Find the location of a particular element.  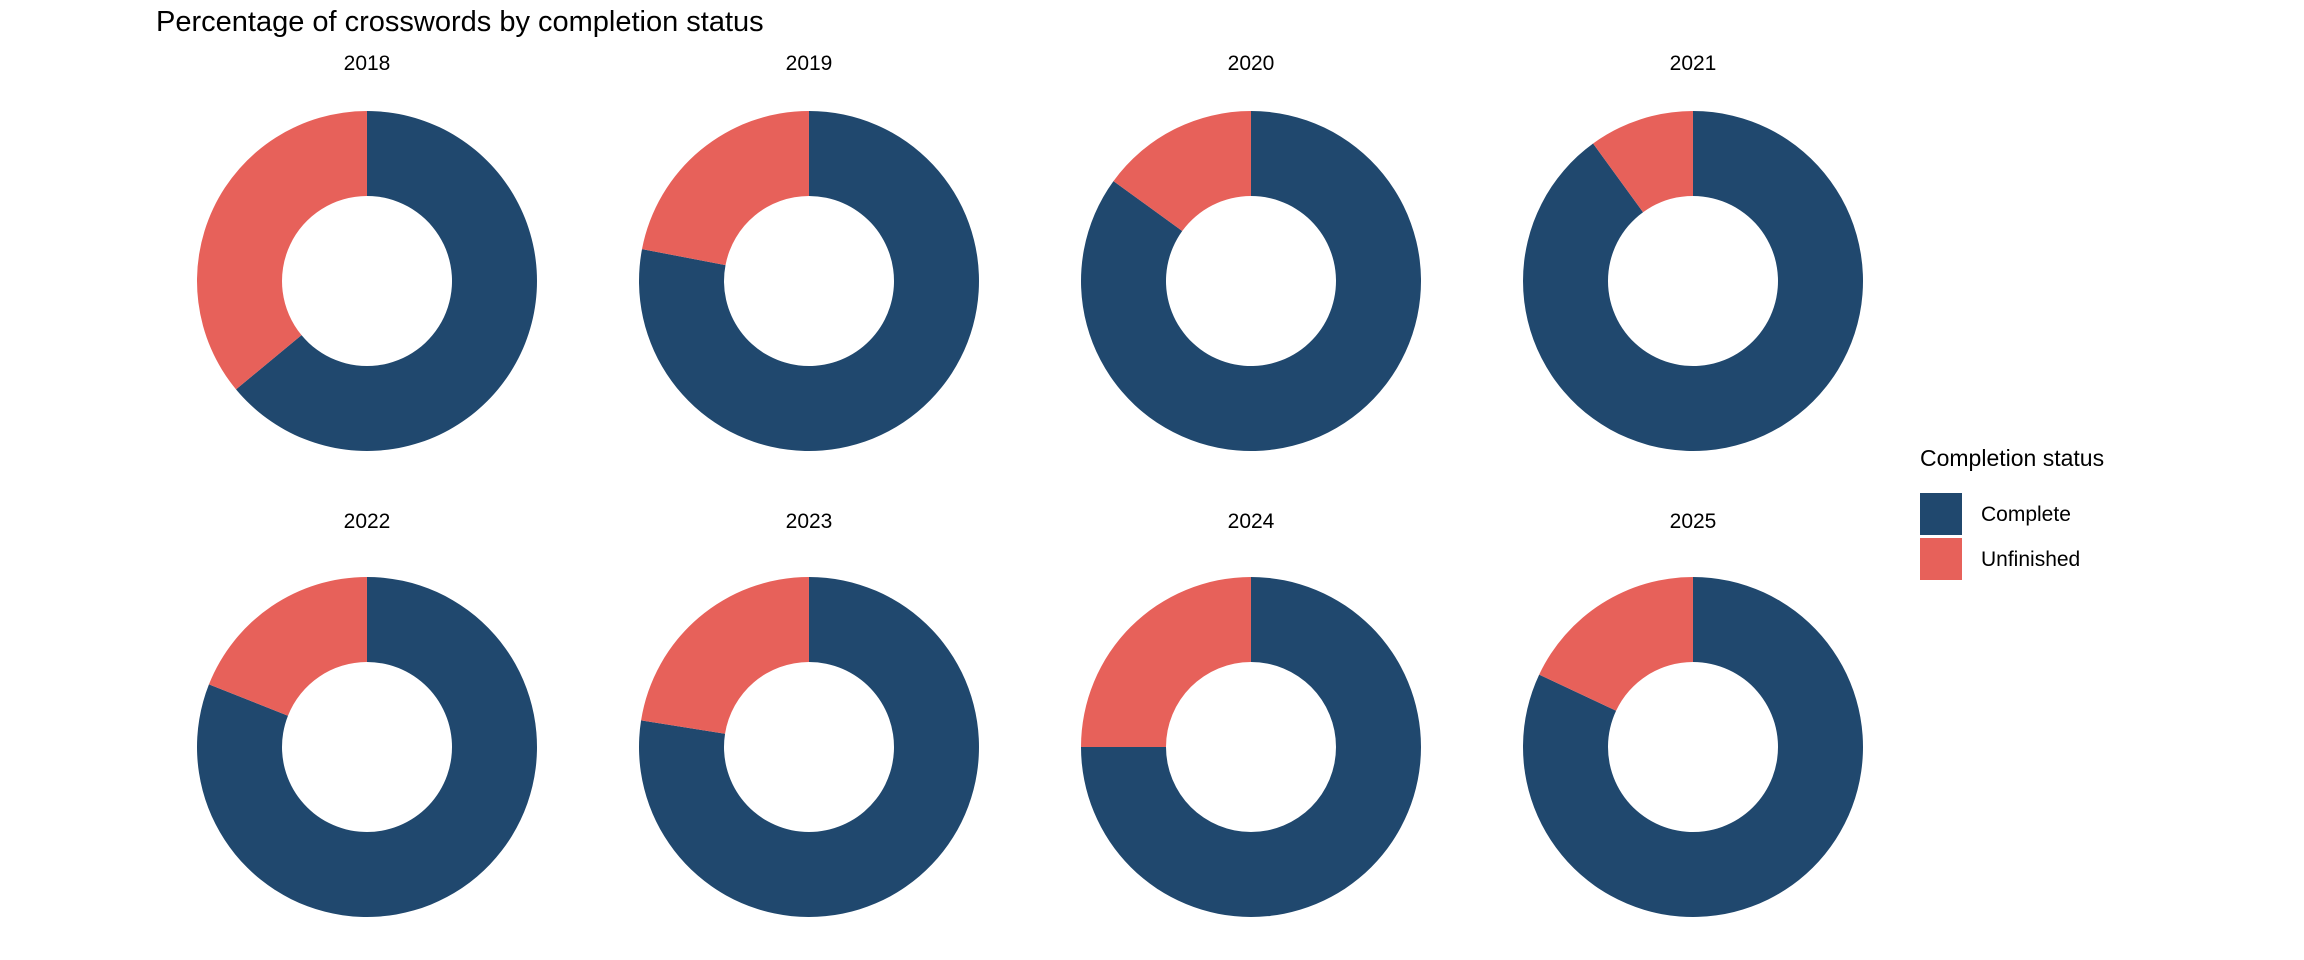

donut-chart-2024 is located at coordinates (1251, 747).